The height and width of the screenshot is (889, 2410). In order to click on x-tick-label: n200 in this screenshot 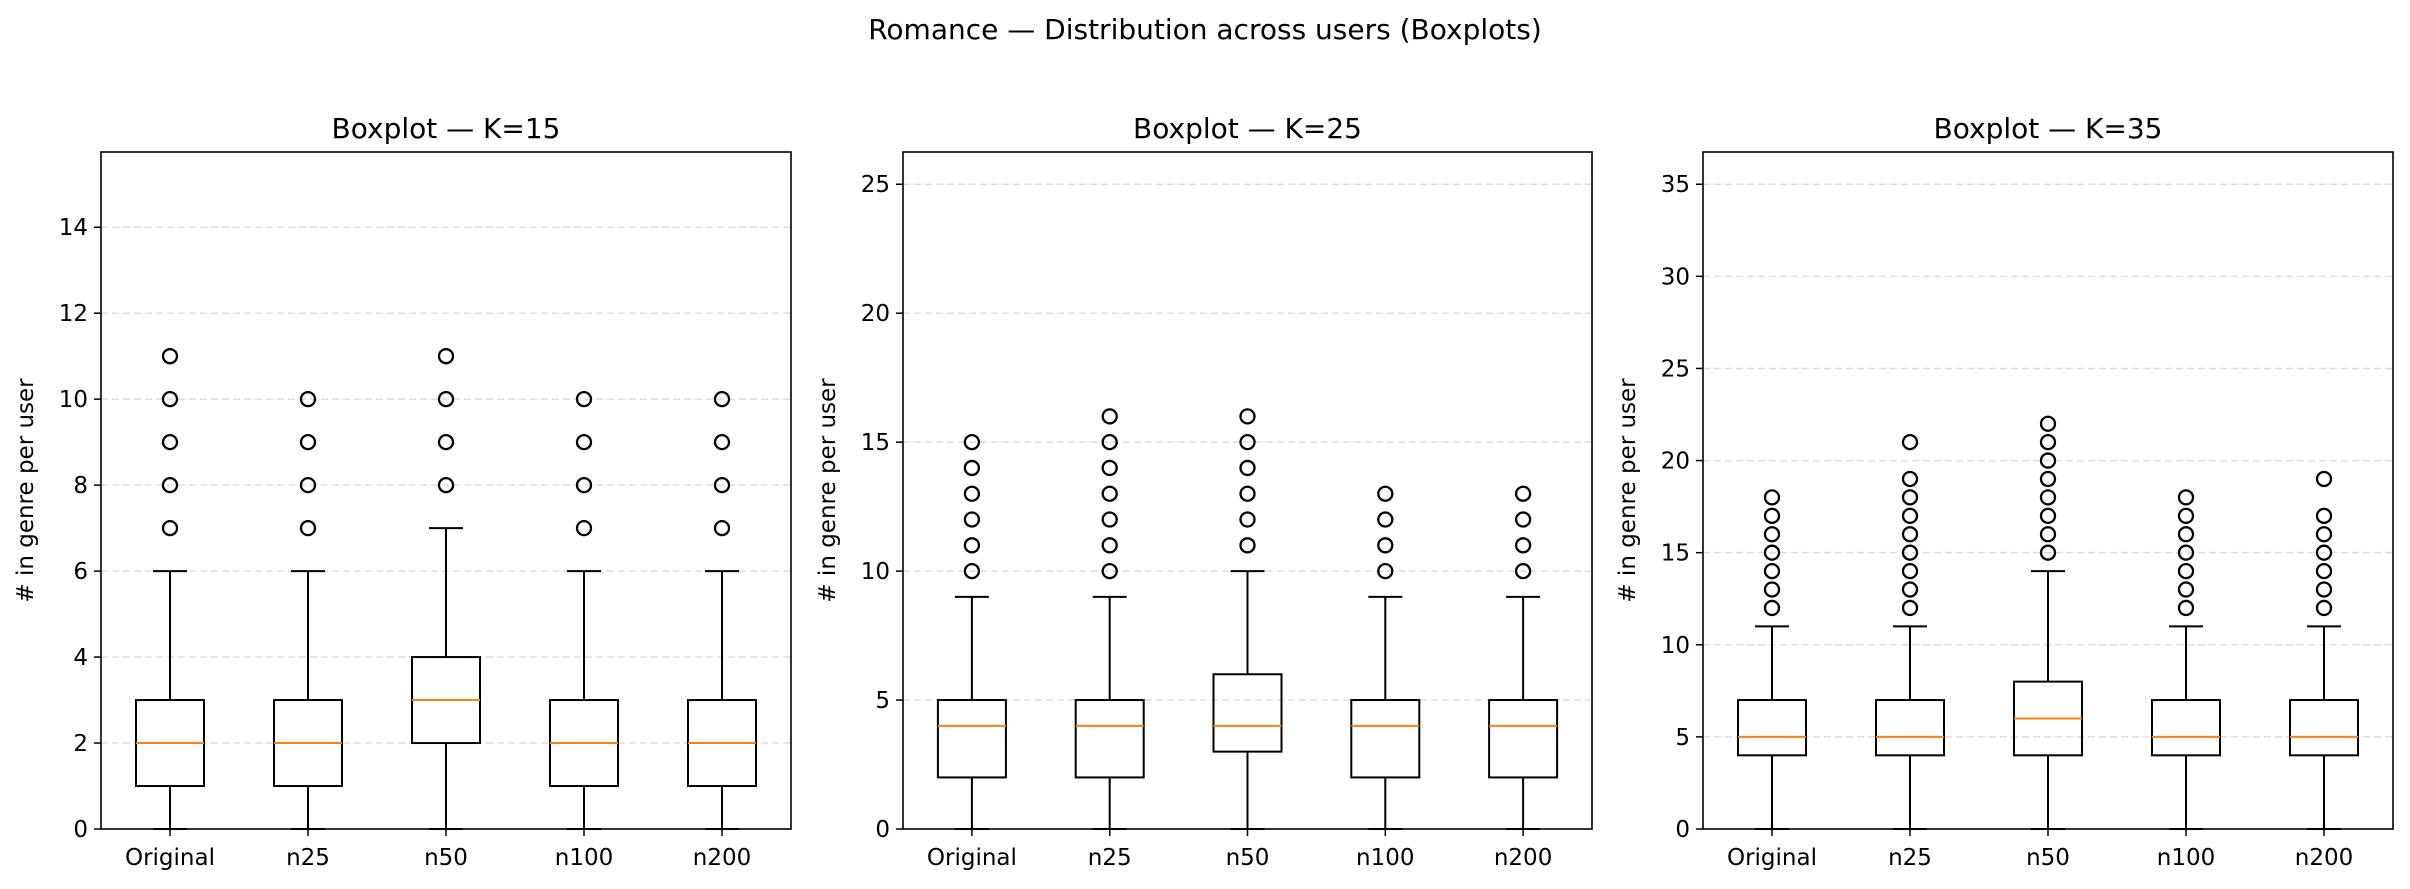, I will do `click(2324, 858)`.